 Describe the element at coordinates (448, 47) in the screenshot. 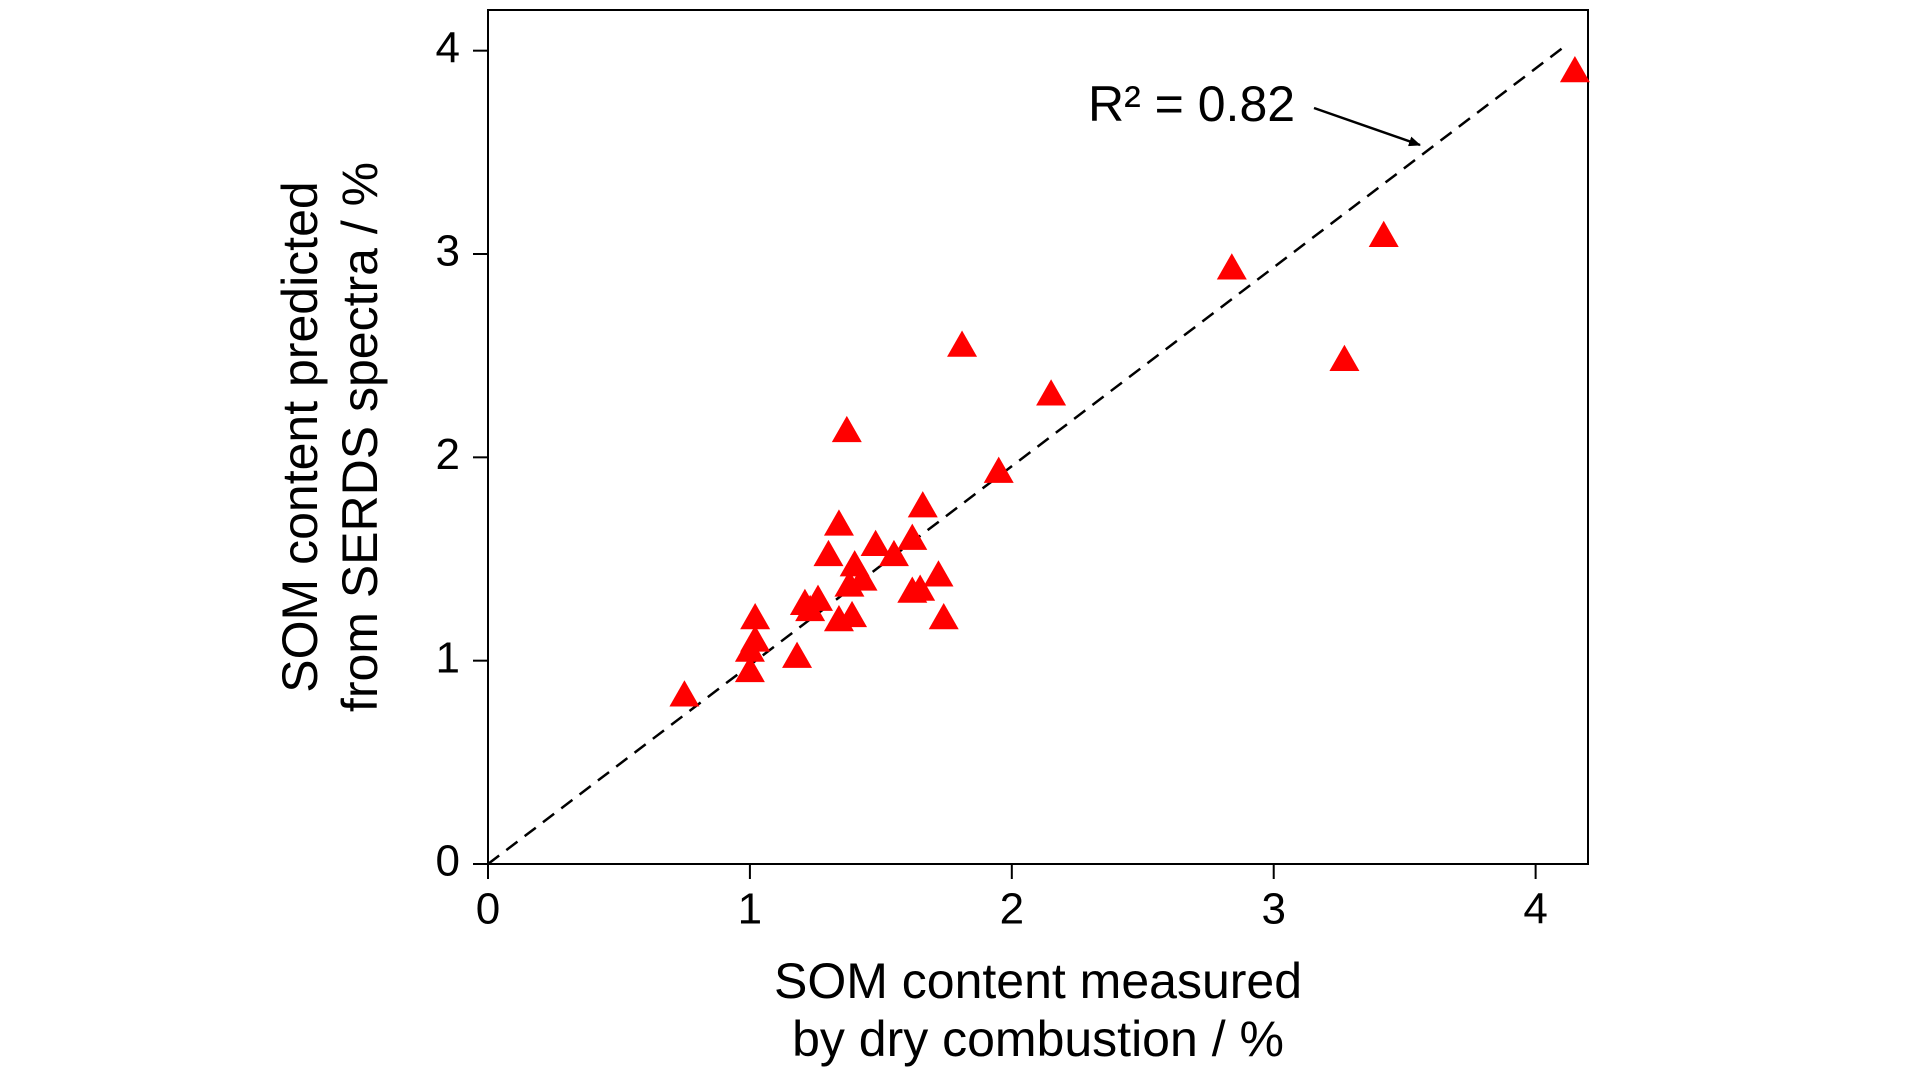

I see `y-tick-label: 4` at that location.